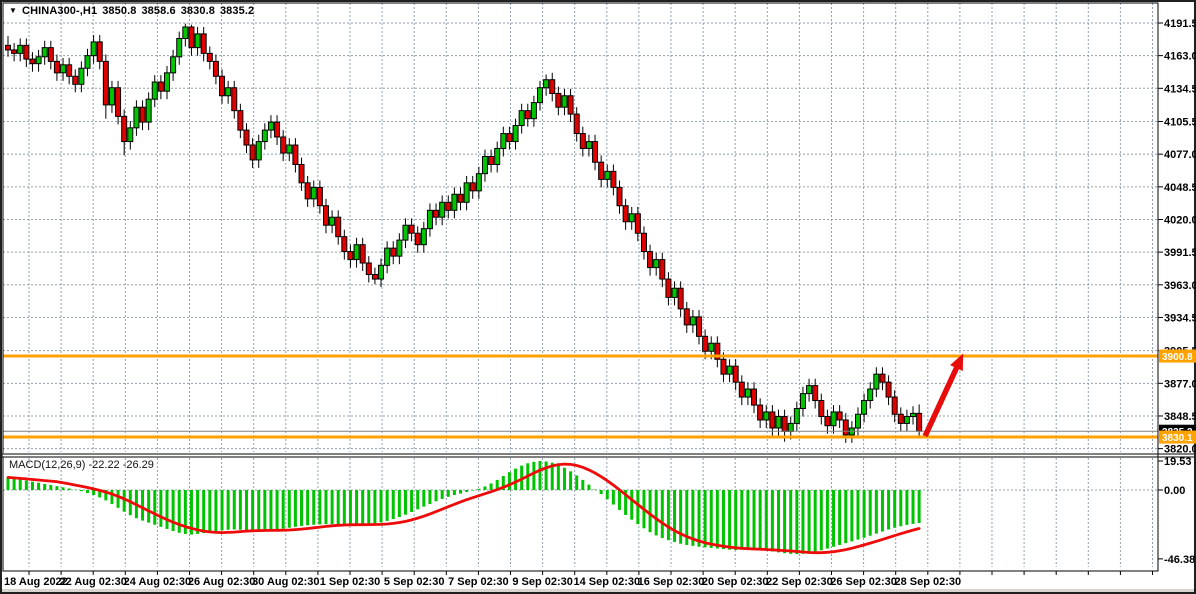 The width and height of the screenshot is (1196, 594). Describe the element at coordinates (580, 455) in the screenshot. I see `pane-splitter` at that location.